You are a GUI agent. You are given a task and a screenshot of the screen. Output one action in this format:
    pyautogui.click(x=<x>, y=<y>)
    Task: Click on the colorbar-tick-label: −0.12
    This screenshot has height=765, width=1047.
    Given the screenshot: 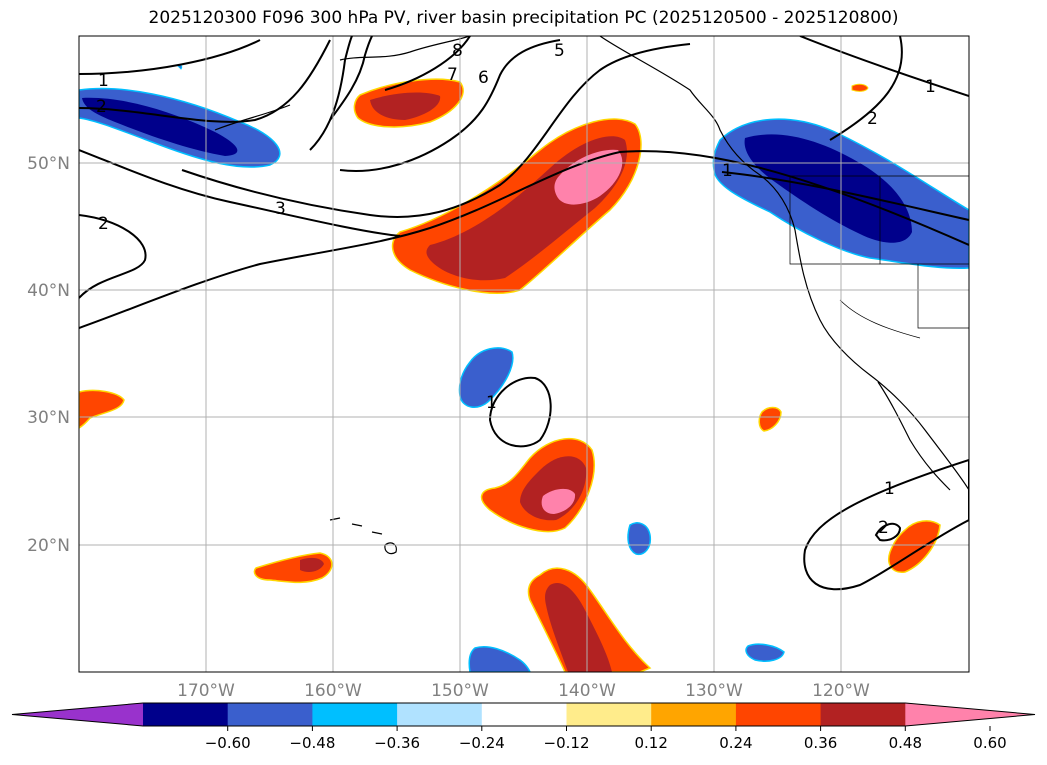 What is the action you would take?
    pyautogui.click(x=567, y=743)
    